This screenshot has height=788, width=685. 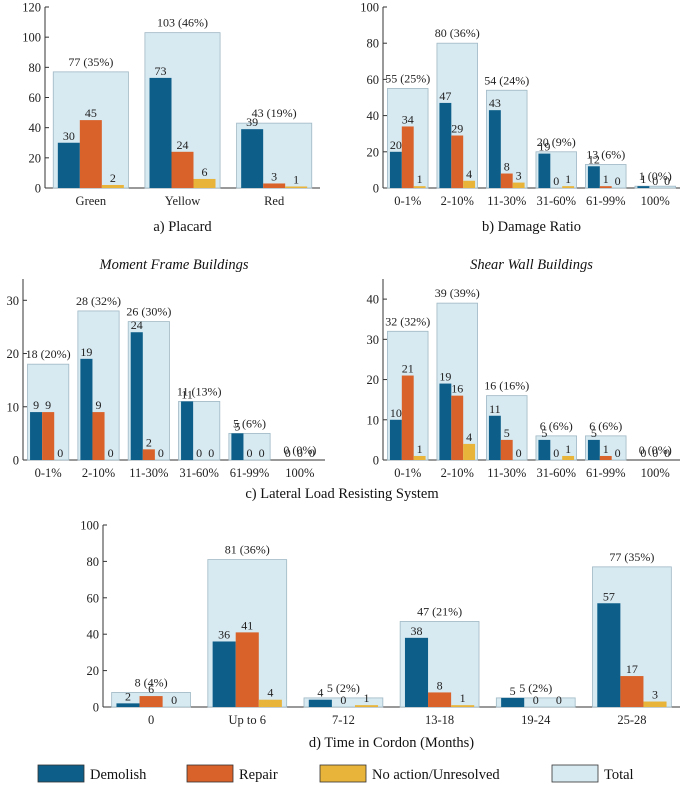 What do you see at coordinates (559, 700) in the screenshot?
I see `value-label-no-action-unresolved-19-24: 0` at bounding box center [559, 700].